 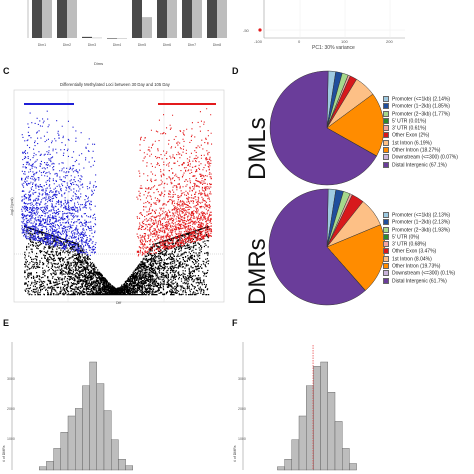 What do you see at coordinates (11, 409) in the screenshot?
I see `hist-e-ytick-2: 2000` at bounding box center [11, 409].